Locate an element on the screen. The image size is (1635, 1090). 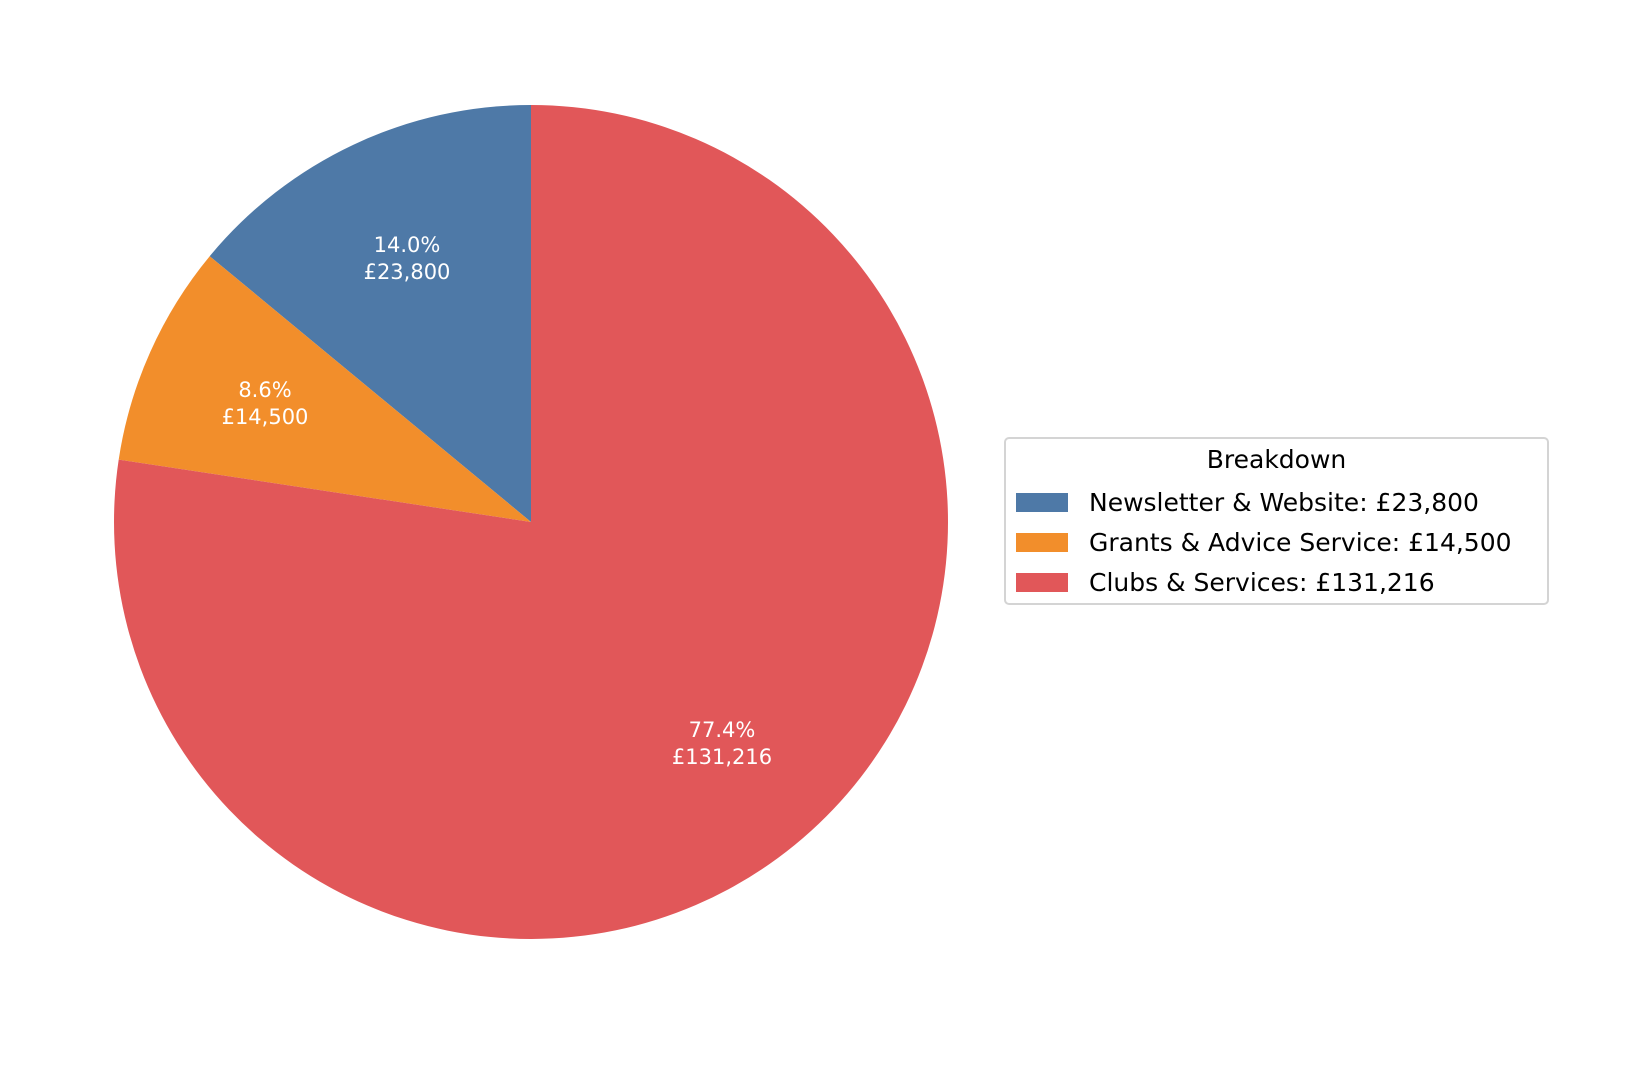
legend-swatch-blue is located at coordinates (1042, 502).